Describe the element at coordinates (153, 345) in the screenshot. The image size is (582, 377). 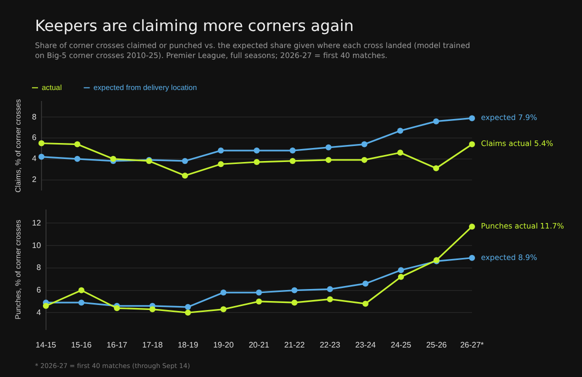
I see `x-tick-label: 17-18` at that location.